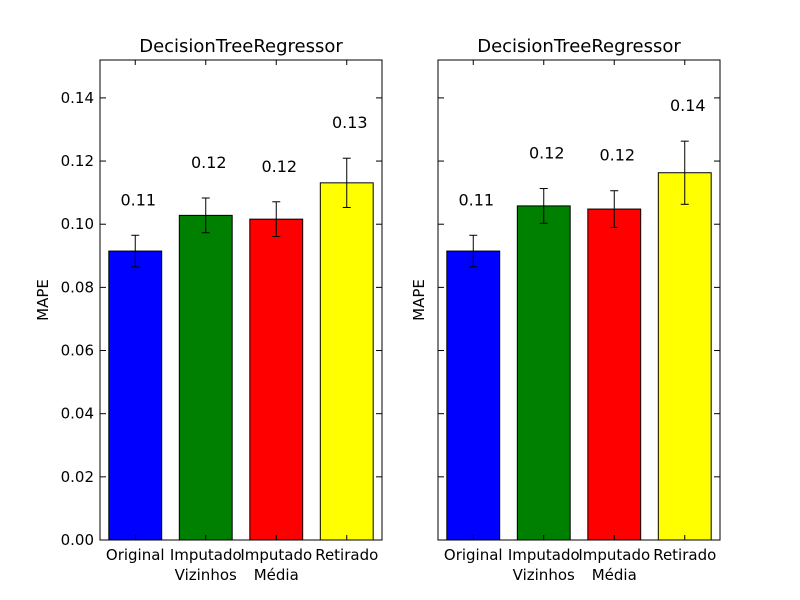 Image resolution: width=800 pixels, height=600 pixels. I want to click on y-tick-label: 0.14, so click(77, 98).